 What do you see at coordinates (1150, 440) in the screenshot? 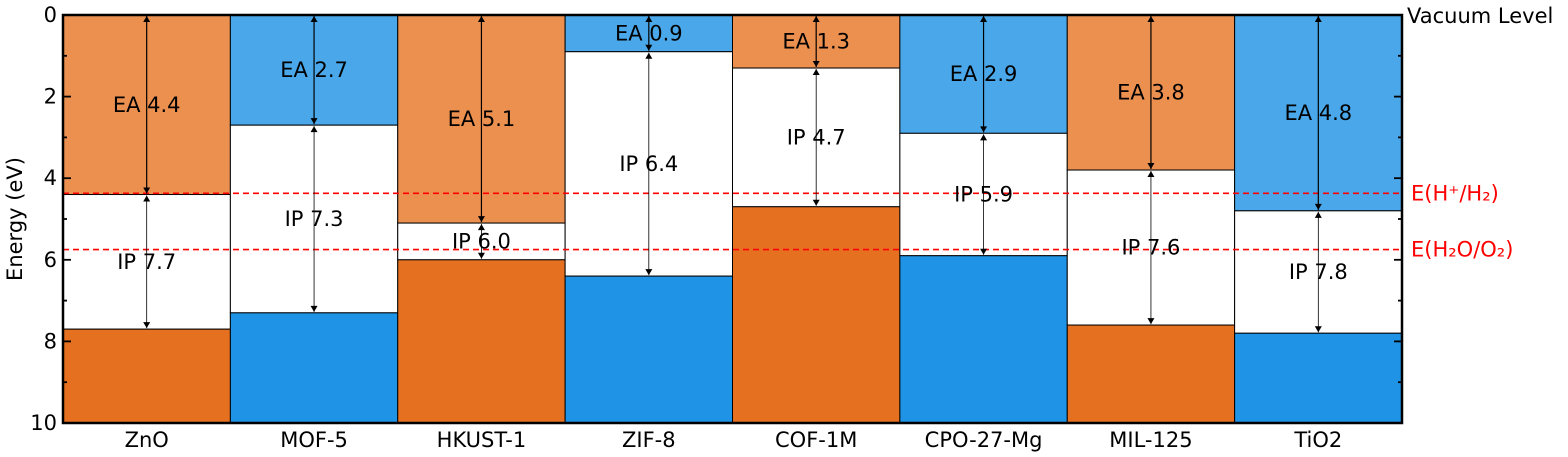
I see `x-tick-label: MIL-125` at bounding box center [1150, 440].